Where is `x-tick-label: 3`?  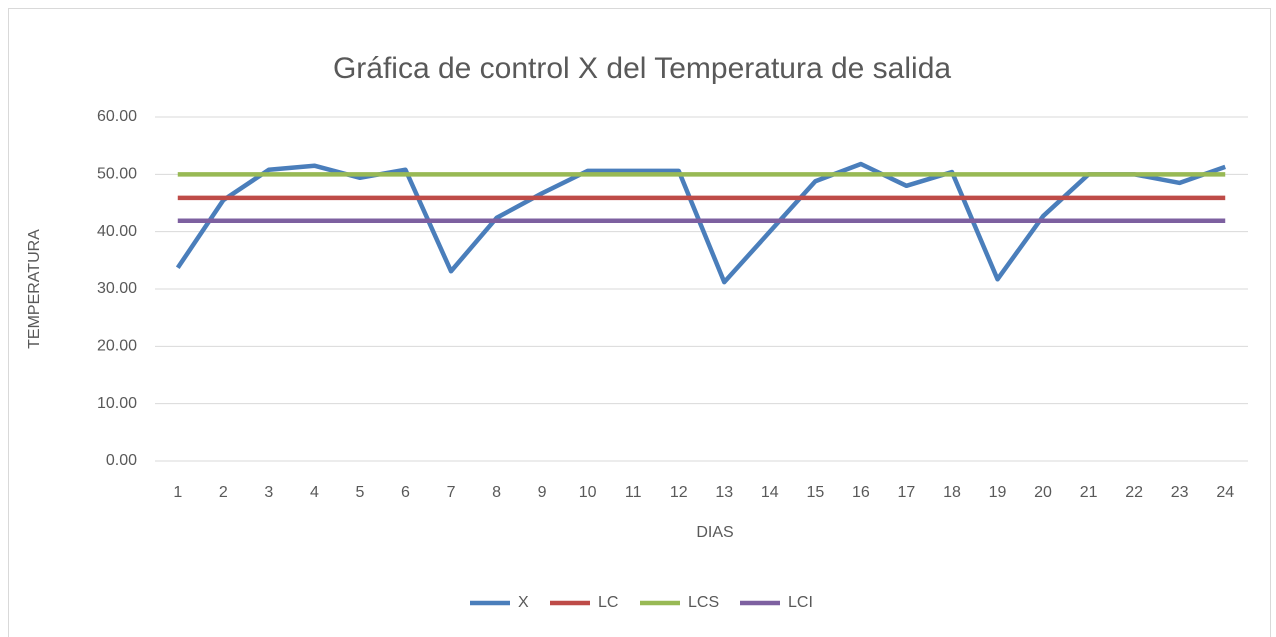
x-tick-label: 3 is located at coordinates (268, 492).